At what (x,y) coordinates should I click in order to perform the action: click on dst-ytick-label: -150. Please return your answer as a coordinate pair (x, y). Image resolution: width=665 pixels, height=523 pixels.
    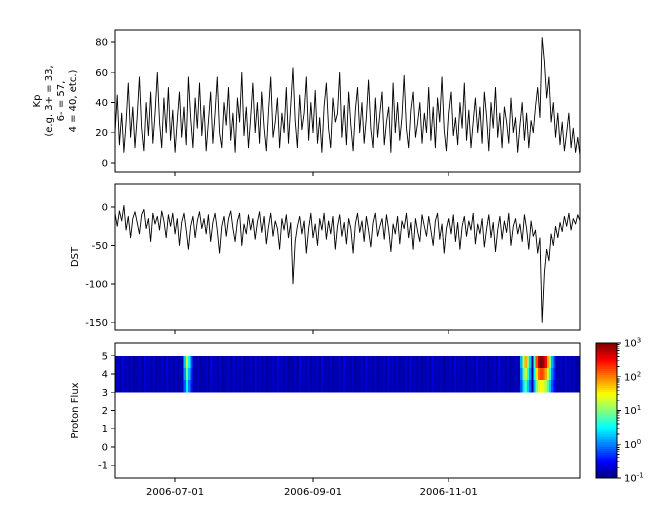
    Looking at the image, I should click on (96, 323).